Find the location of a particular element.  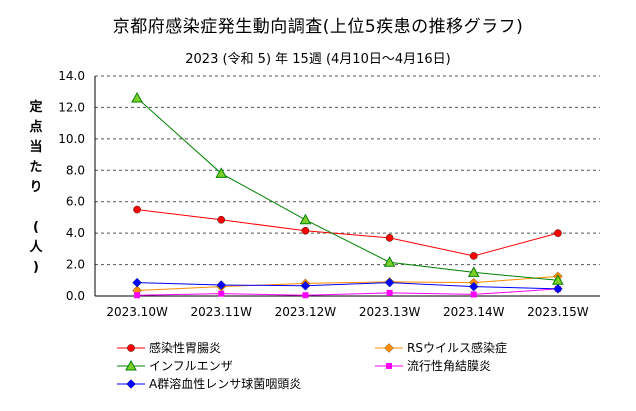

y-axis-label-char: り is located at coordinates (36, 187).